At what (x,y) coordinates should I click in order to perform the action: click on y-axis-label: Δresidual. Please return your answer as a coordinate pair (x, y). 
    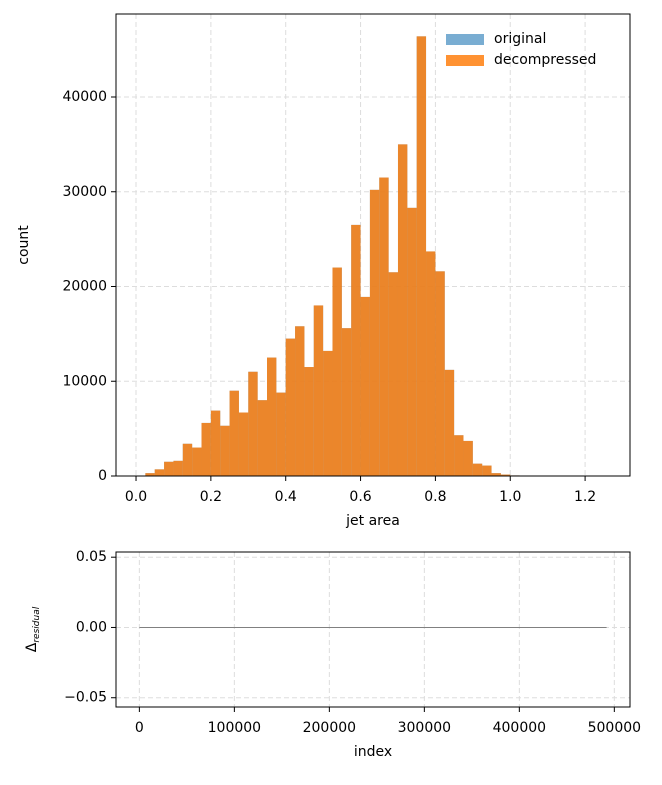
    Looking at the image, I should click on (33, 629).